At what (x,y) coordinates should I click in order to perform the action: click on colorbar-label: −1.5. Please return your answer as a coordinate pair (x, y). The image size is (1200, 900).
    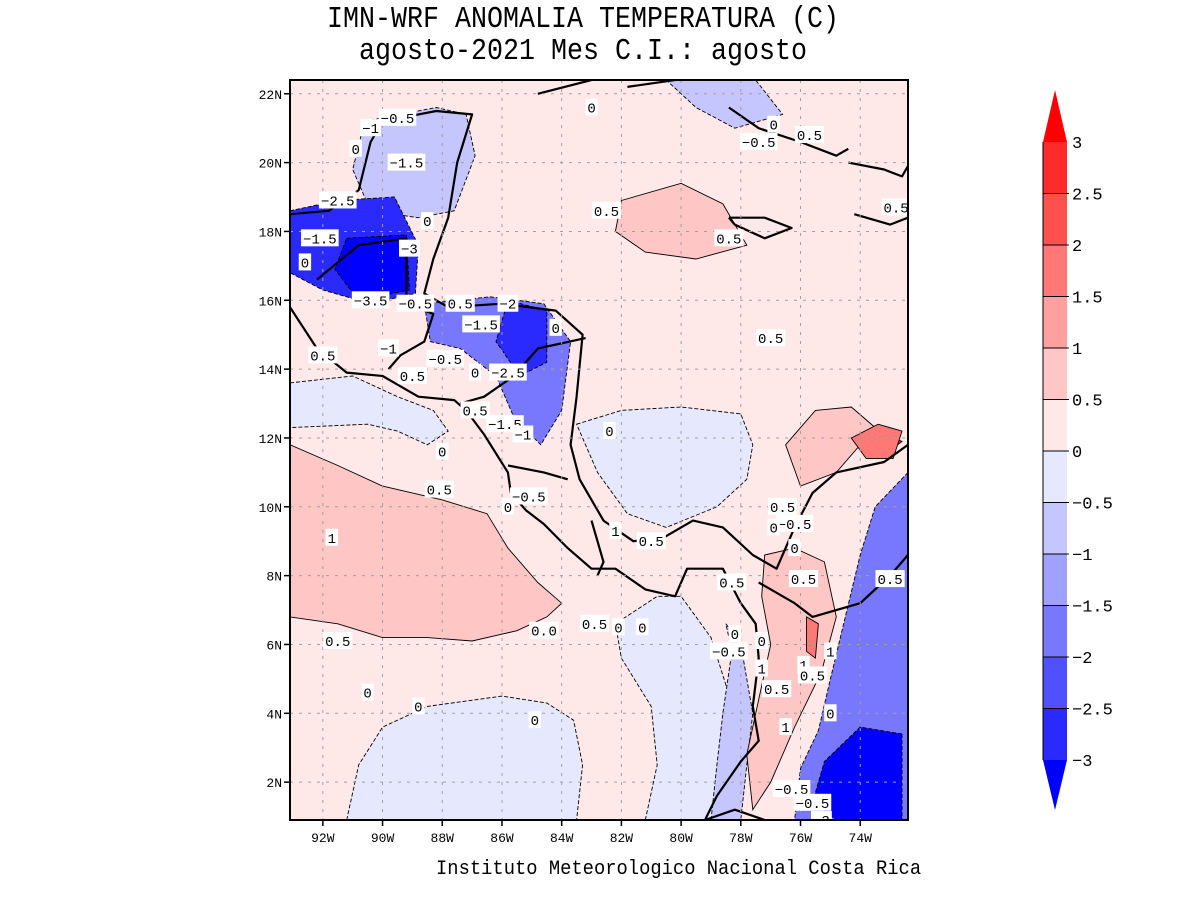
    Looking at the image, I should click on (1092, 608).